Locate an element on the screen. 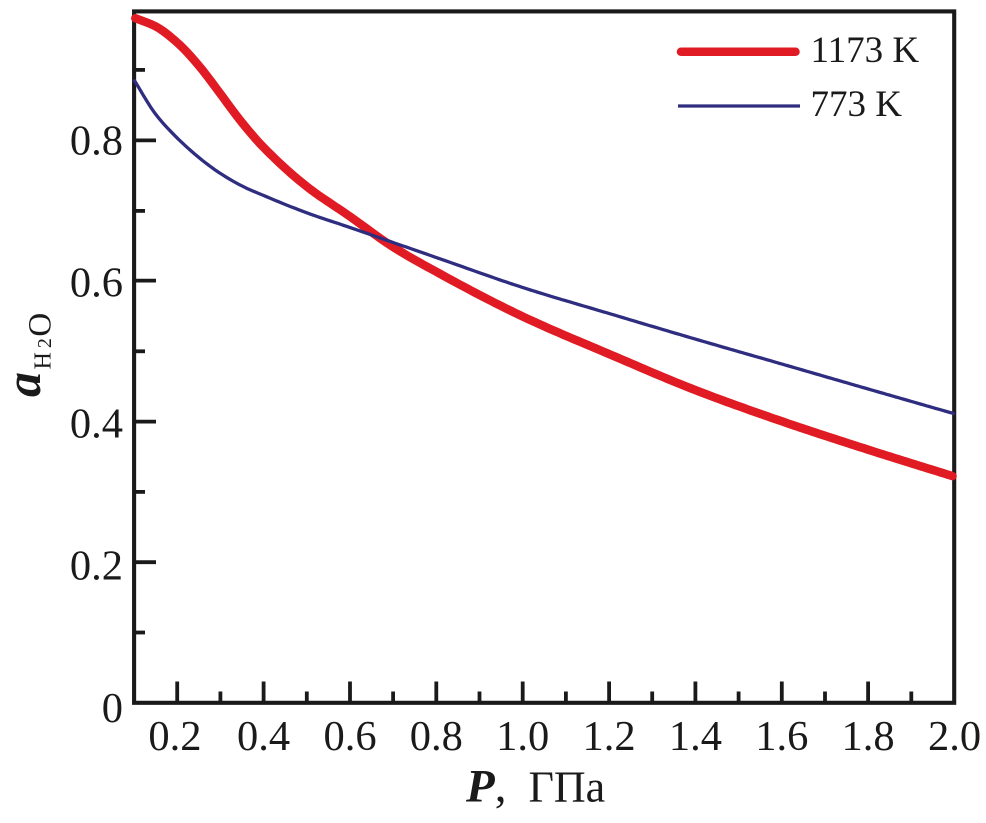 This screenshot has width=986, height=823. svg-text: 0 is located at coordinates (112, 708).